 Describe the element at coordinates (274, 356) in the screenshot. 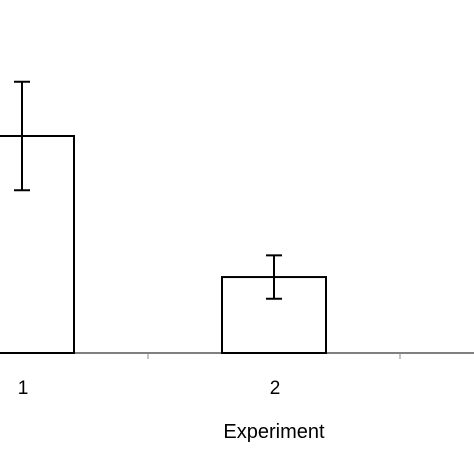

I see `x-axis-ticks` at that location.